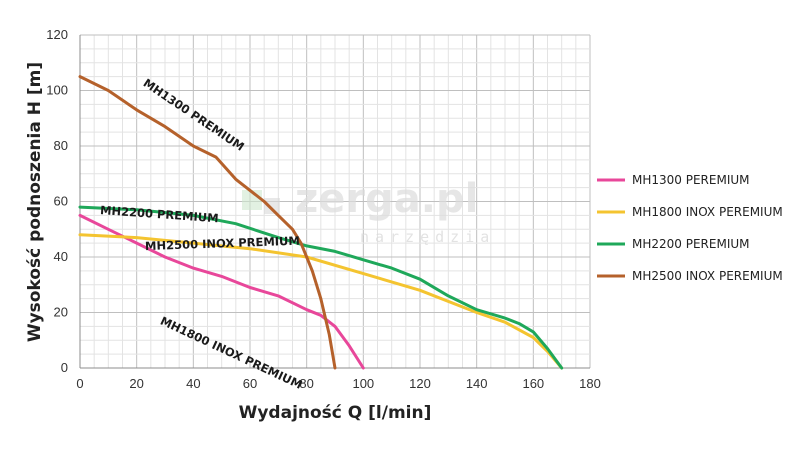  What do you see at coordinates (222, 243) in the screenshot?
I see `curve-label: MH2500 INOX PREMIUM` at bounding box center [222, 243].